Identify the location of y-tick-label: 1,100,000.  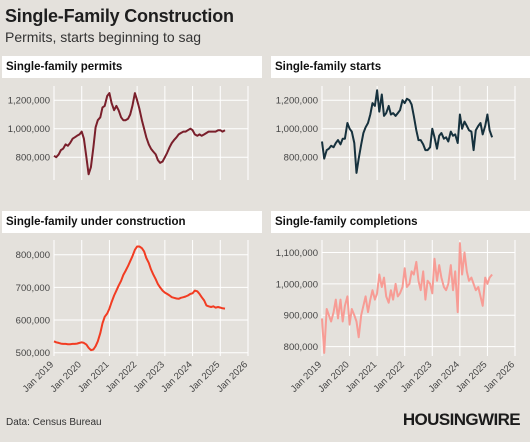
(297, 253).